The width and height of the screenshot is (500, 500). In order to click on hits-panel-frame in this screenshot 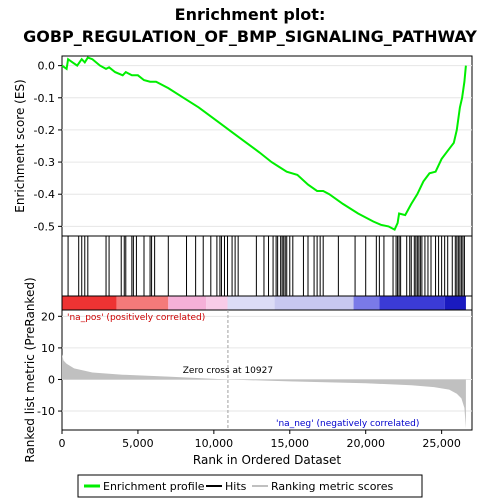, I will do `click(267, 266)`.